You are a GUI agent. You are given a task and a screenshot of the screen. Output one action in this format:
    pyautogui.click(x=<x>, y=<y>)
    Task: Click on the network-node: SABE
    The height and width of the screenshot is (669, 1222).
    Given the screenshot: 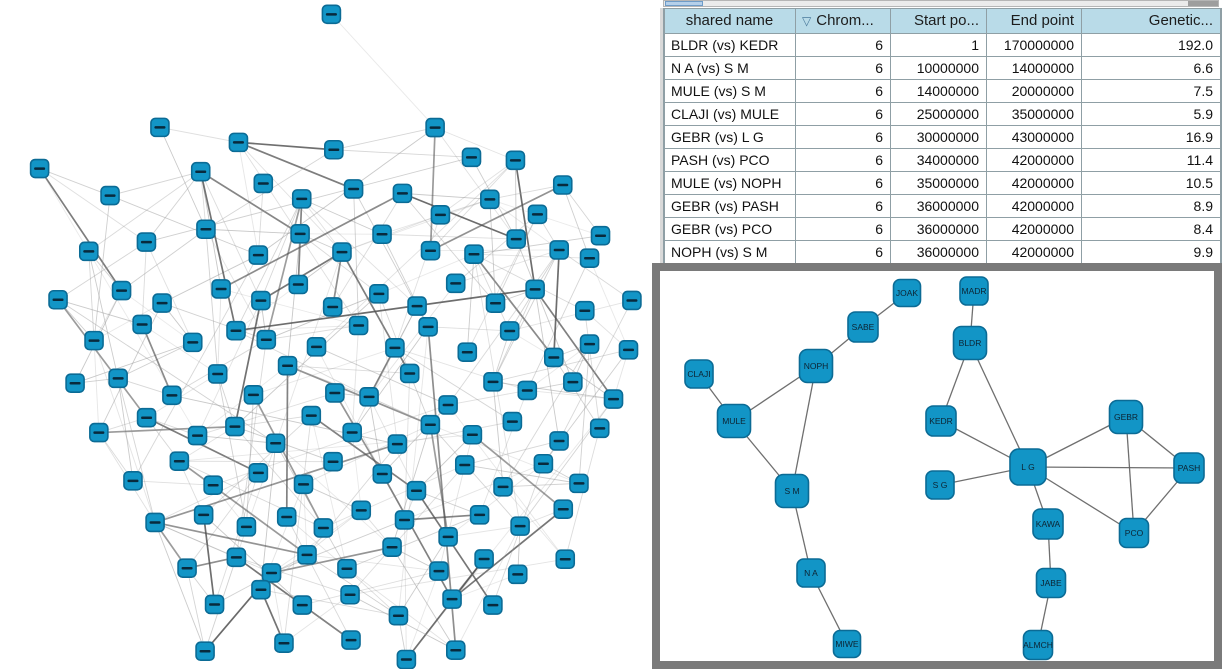 What is the action you would take?
    pyautogui.click(x=863, y=327)
    